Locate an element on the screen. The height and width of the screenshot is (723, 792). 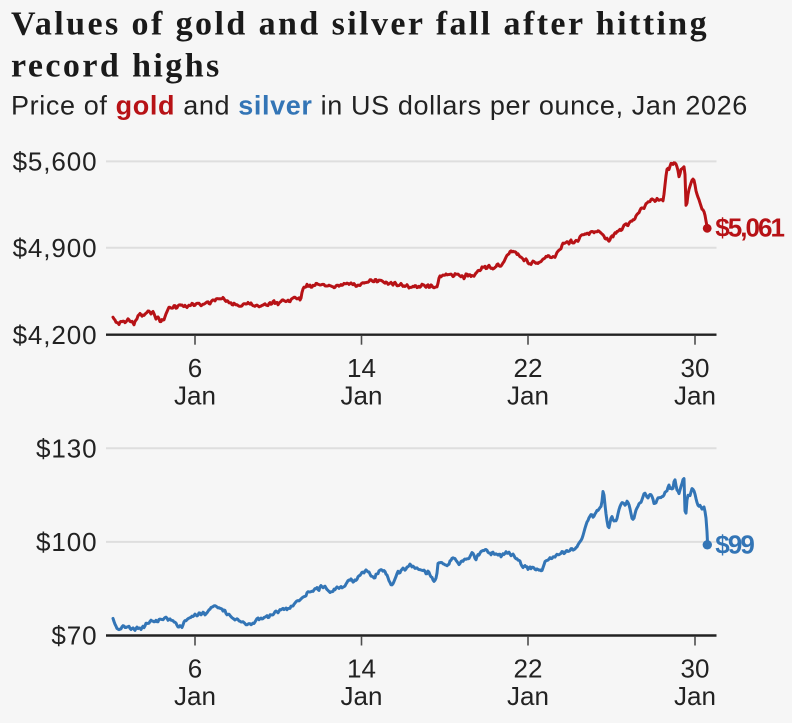
svg-text: $4,200 is located at coordinates (55, 335).